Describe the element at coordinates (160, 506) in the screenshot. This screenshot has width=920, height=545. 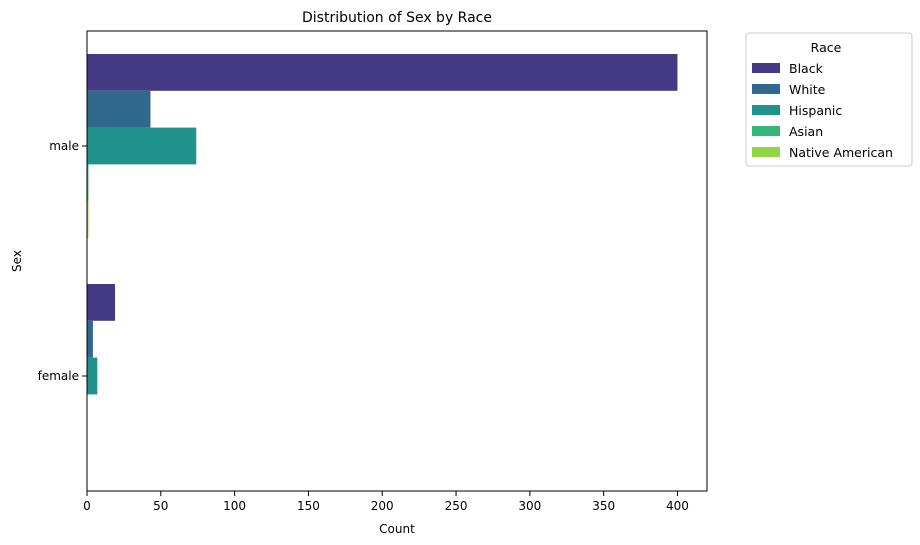
I see `x-tick-label: 50` at that location.